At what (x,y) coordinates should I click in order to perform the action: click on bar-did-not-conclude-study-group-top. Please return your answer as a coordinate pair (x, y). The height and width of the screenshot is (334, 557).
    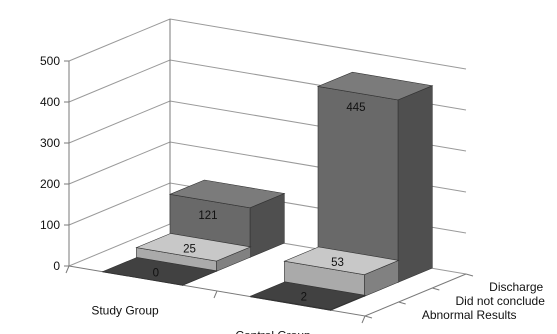
    Looking at the image, I should click on (193, 247).